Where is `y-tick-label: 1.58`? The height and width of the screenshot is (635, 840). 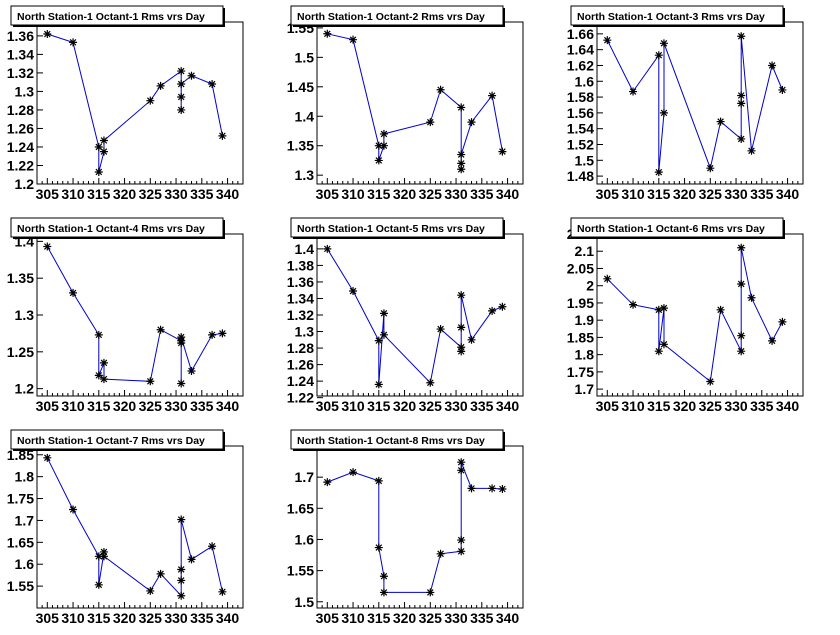
y-tick-label: 1.58 is located at coordinates (580, 97).